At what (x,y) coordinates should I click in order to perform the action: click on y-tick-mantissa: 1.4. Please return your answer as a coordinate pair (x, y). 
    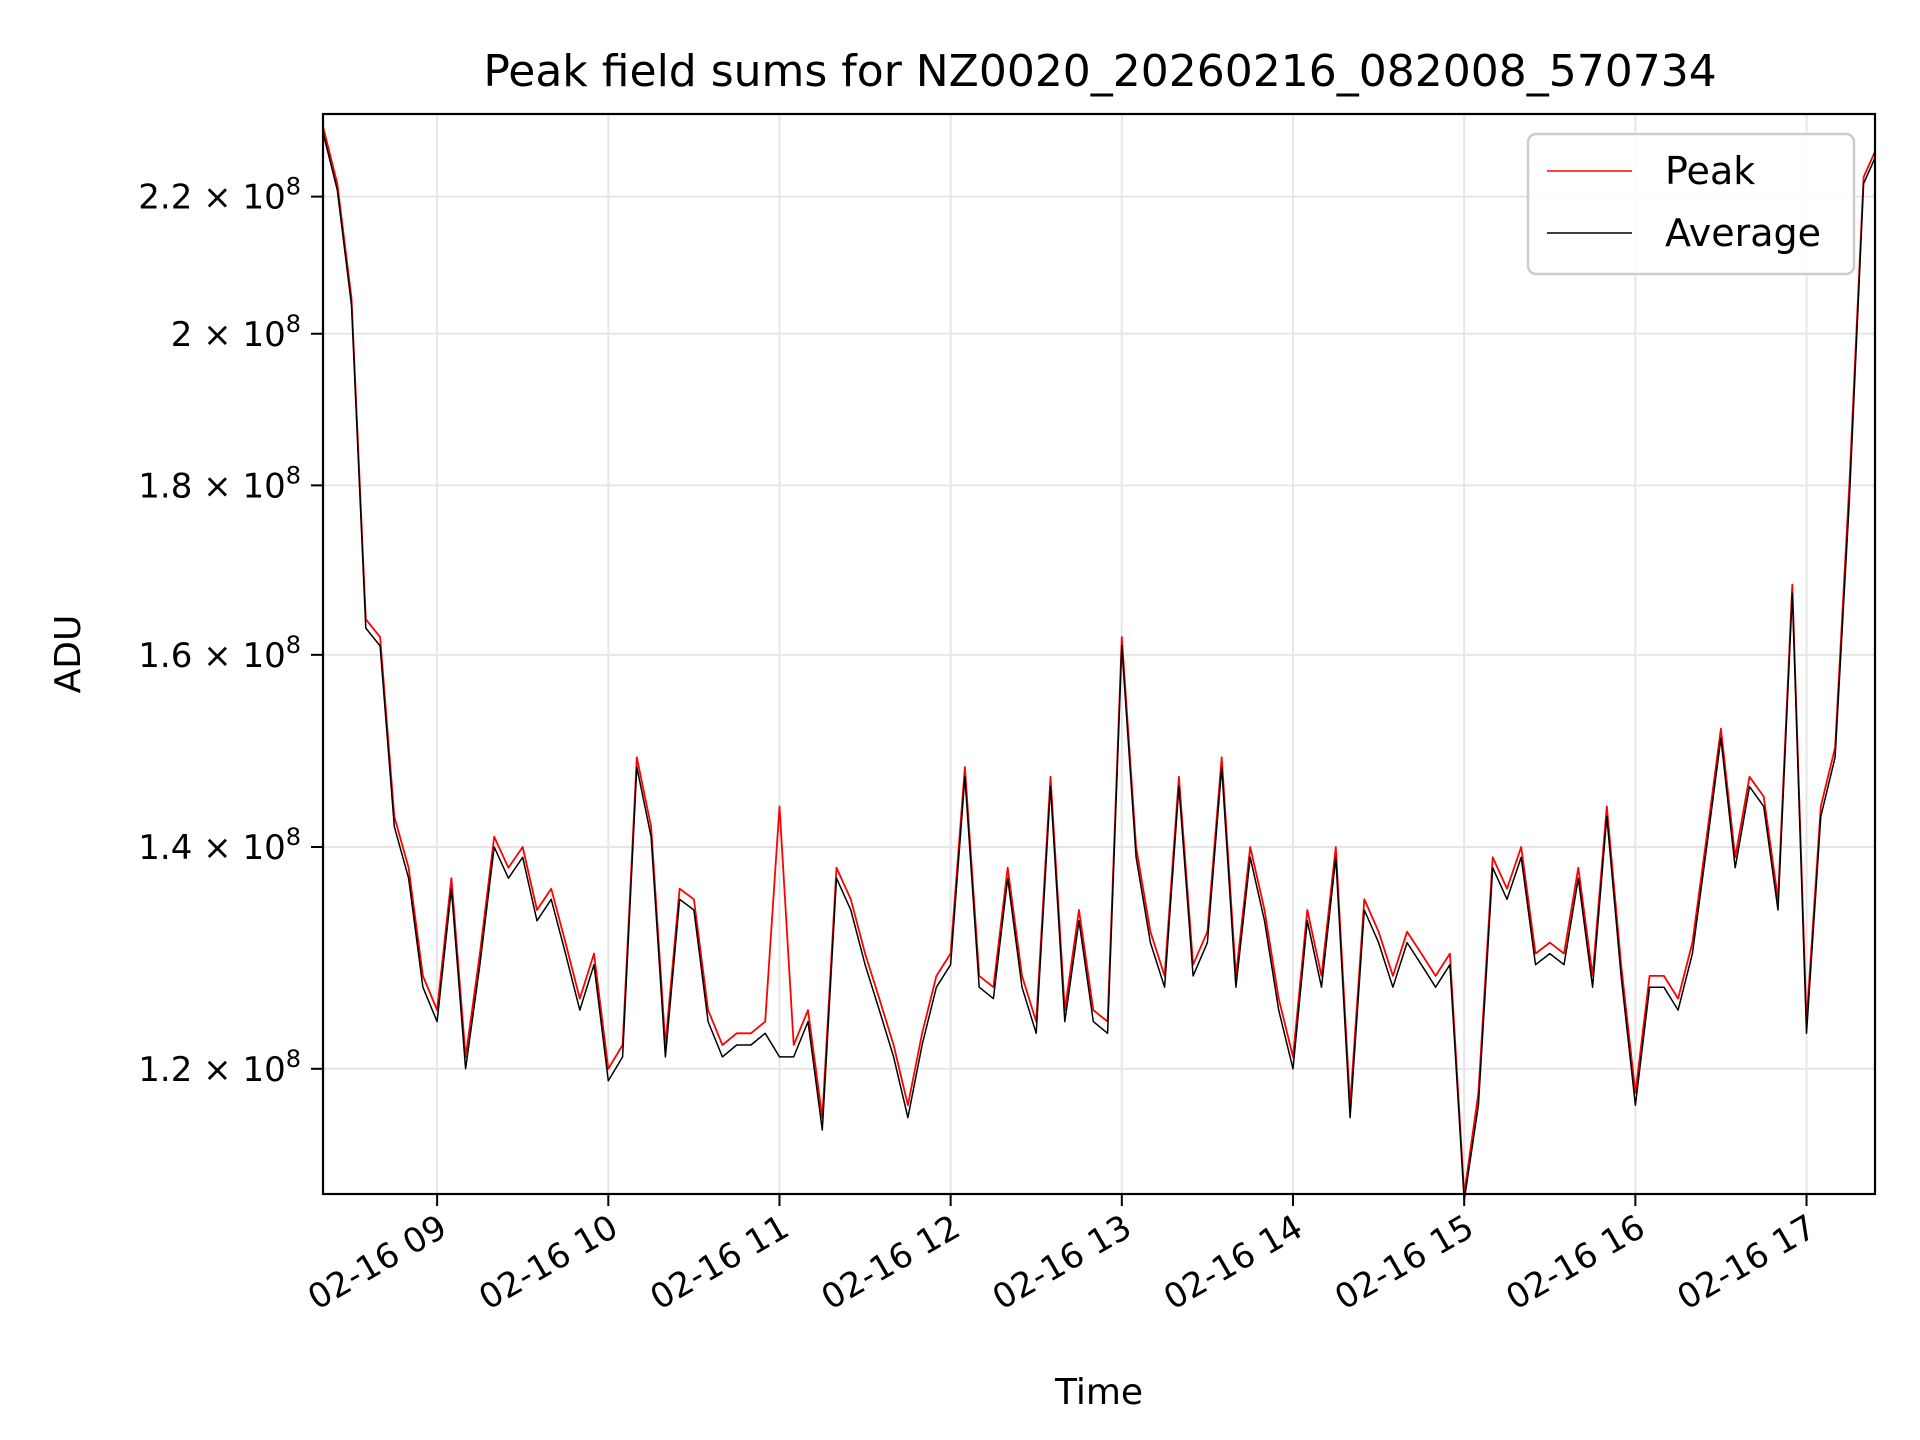
    Looking at the image, I should click on (165, 848).